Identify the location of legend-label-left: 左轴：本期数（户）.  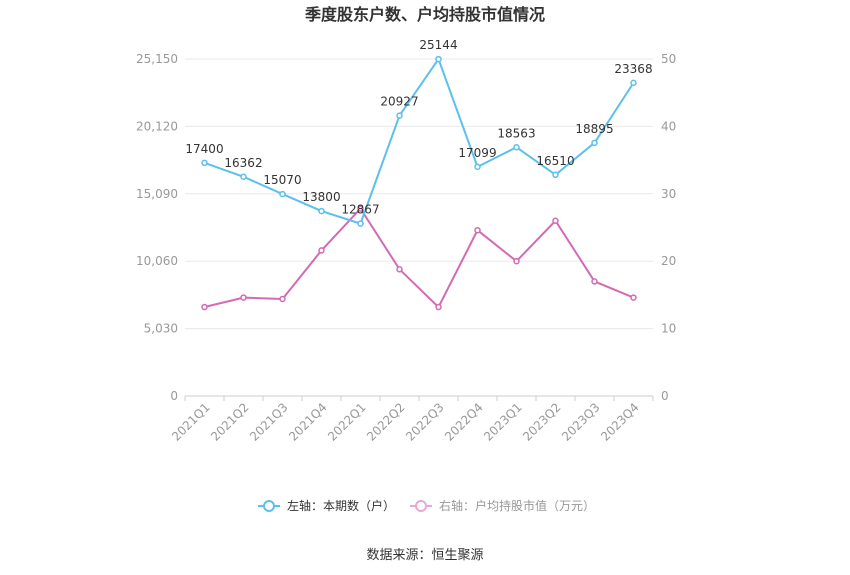
(341, 505).